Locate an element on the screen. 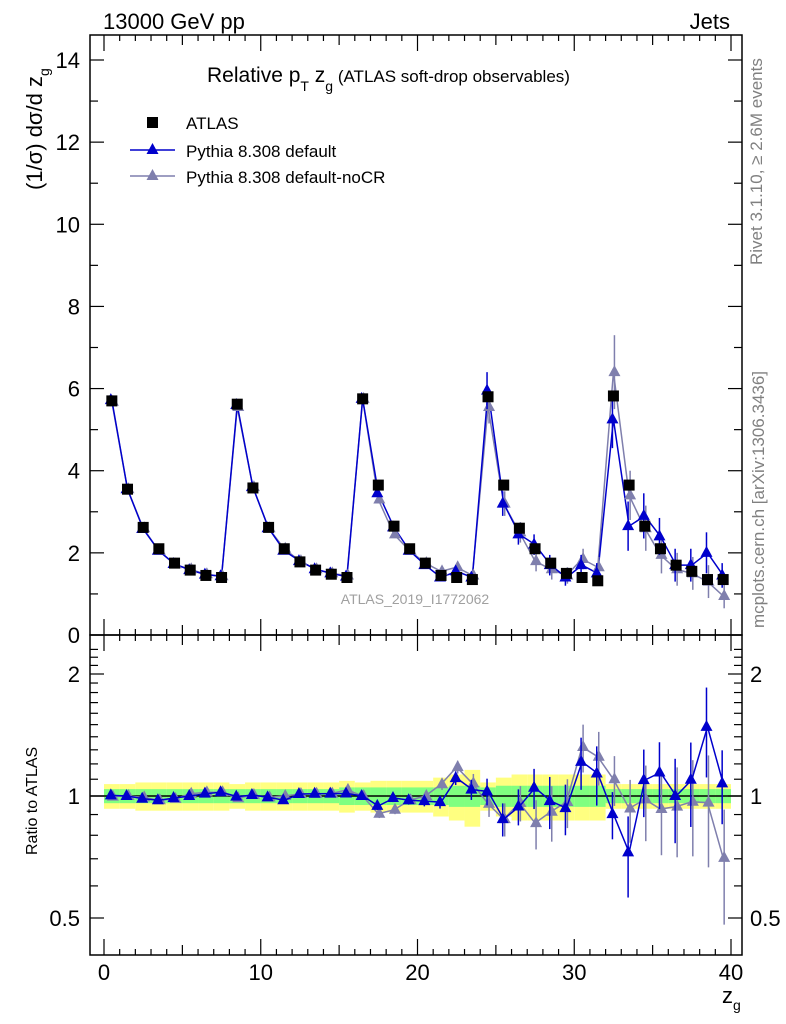  ratio-line-default is located at coordinates (417, 789).